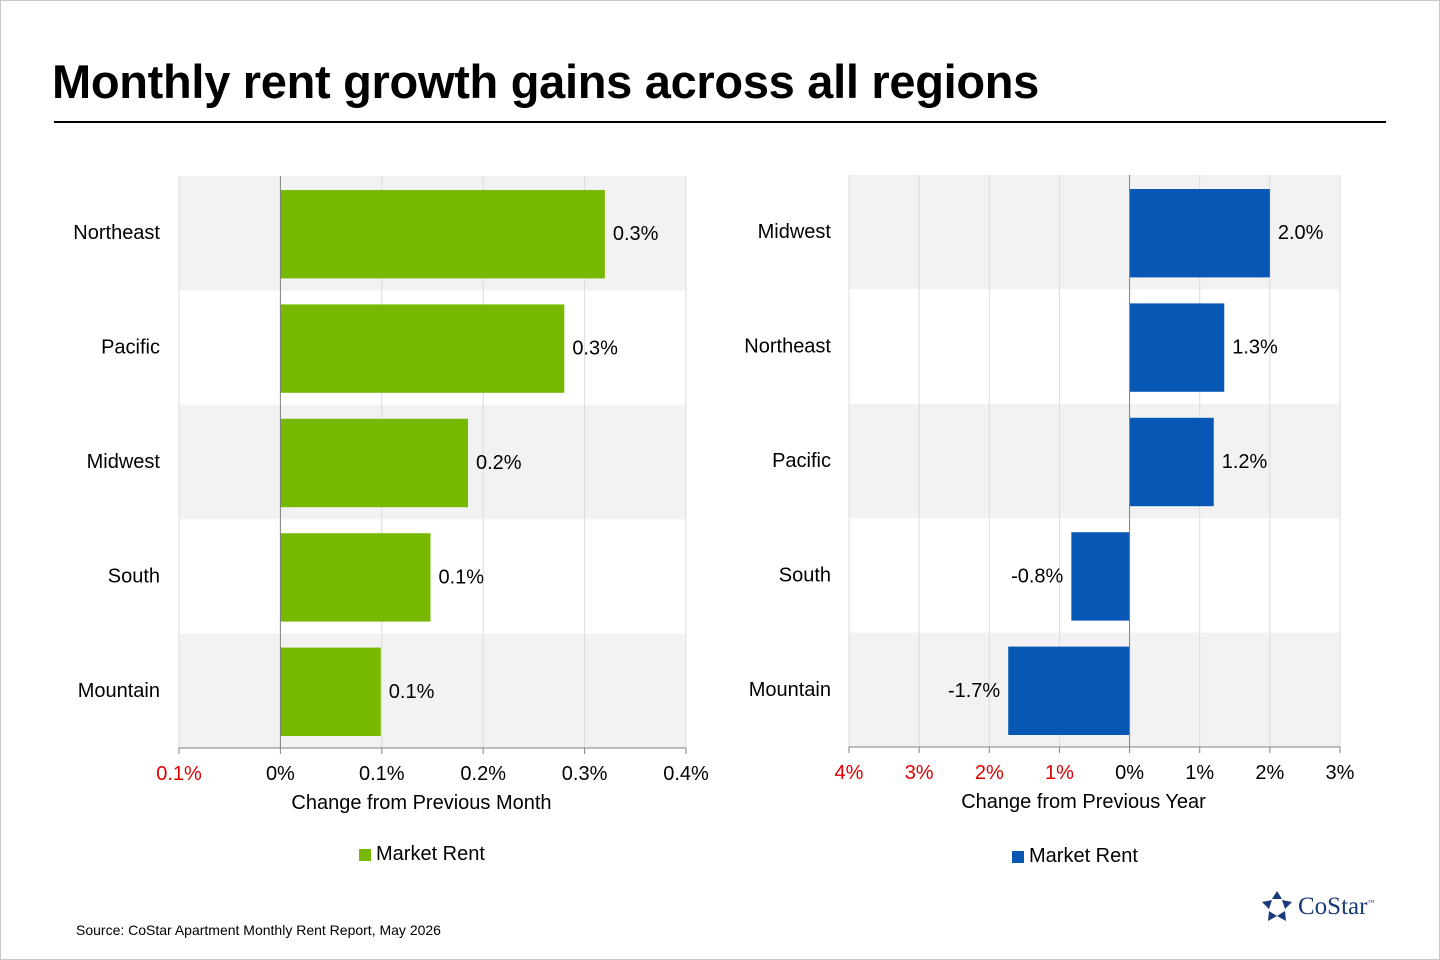  What do you see at coordinates (442, 234) in the screenshot?
I see `monthly-bar-northeast` at bounding box center [442, 234].